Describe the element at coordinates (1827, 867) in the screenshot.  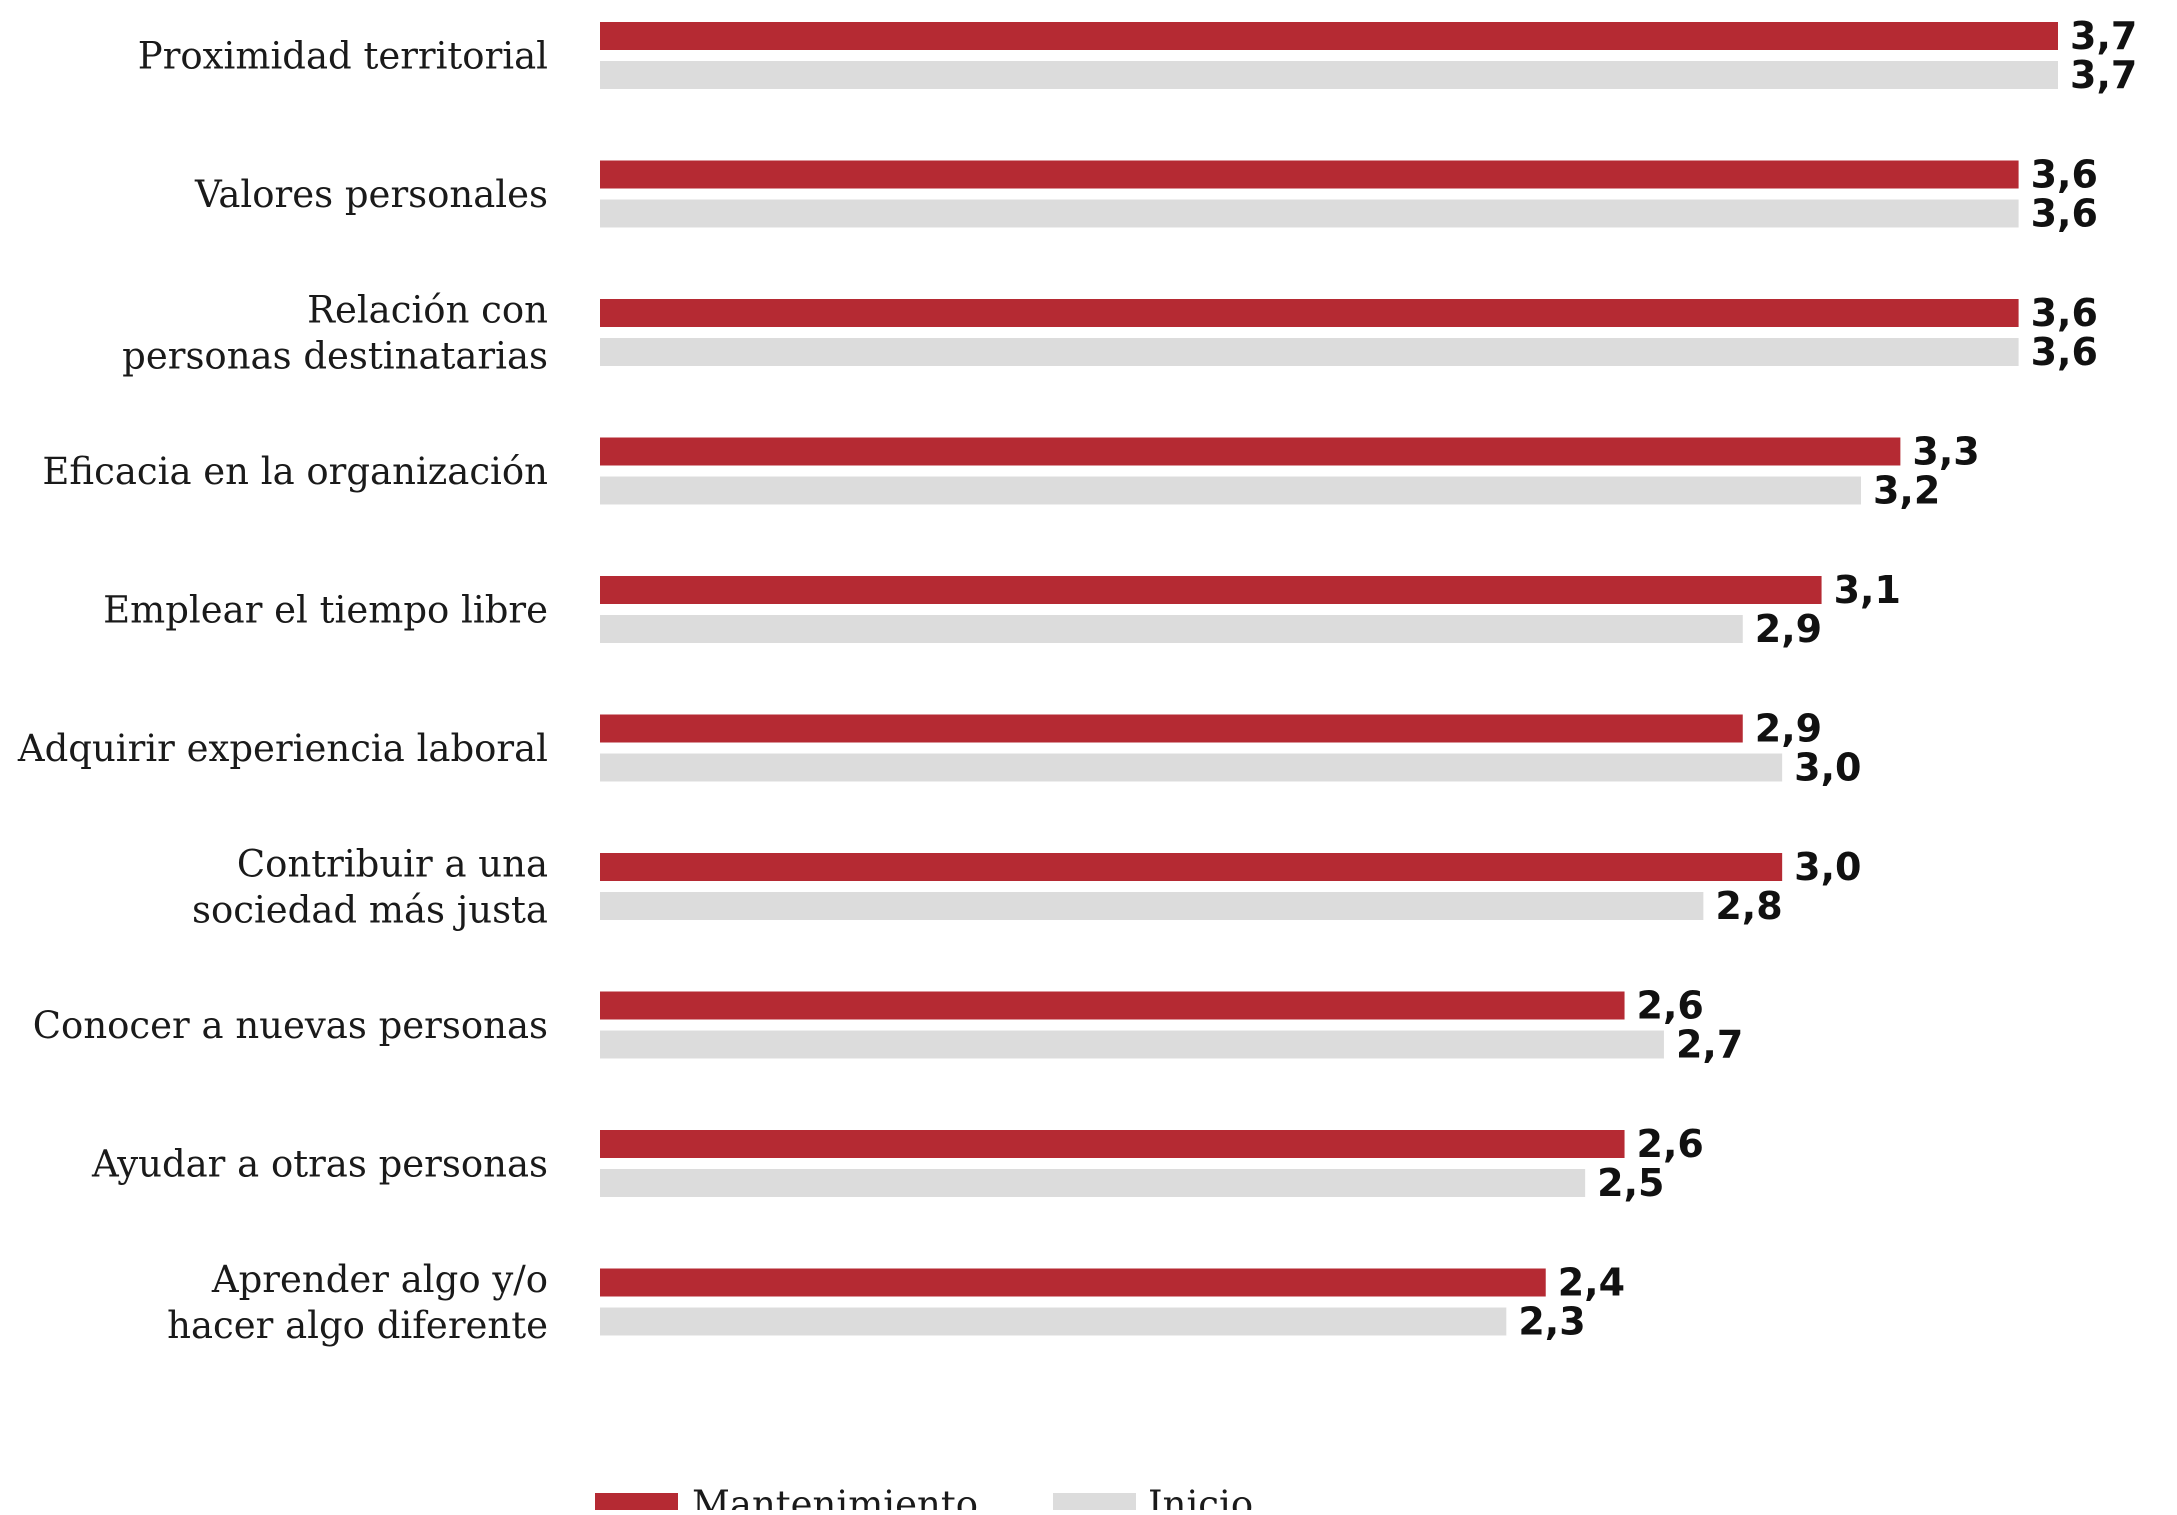
I see `value-label-mantenimiento-6: 3,0` at that location.